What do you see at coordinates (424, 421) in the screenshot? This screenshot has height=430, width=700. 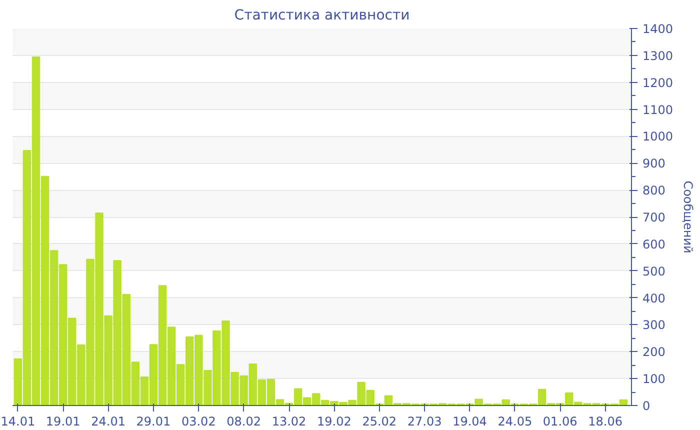 I see `x-tick-label: 27.03` at bounding box center [424, 421].